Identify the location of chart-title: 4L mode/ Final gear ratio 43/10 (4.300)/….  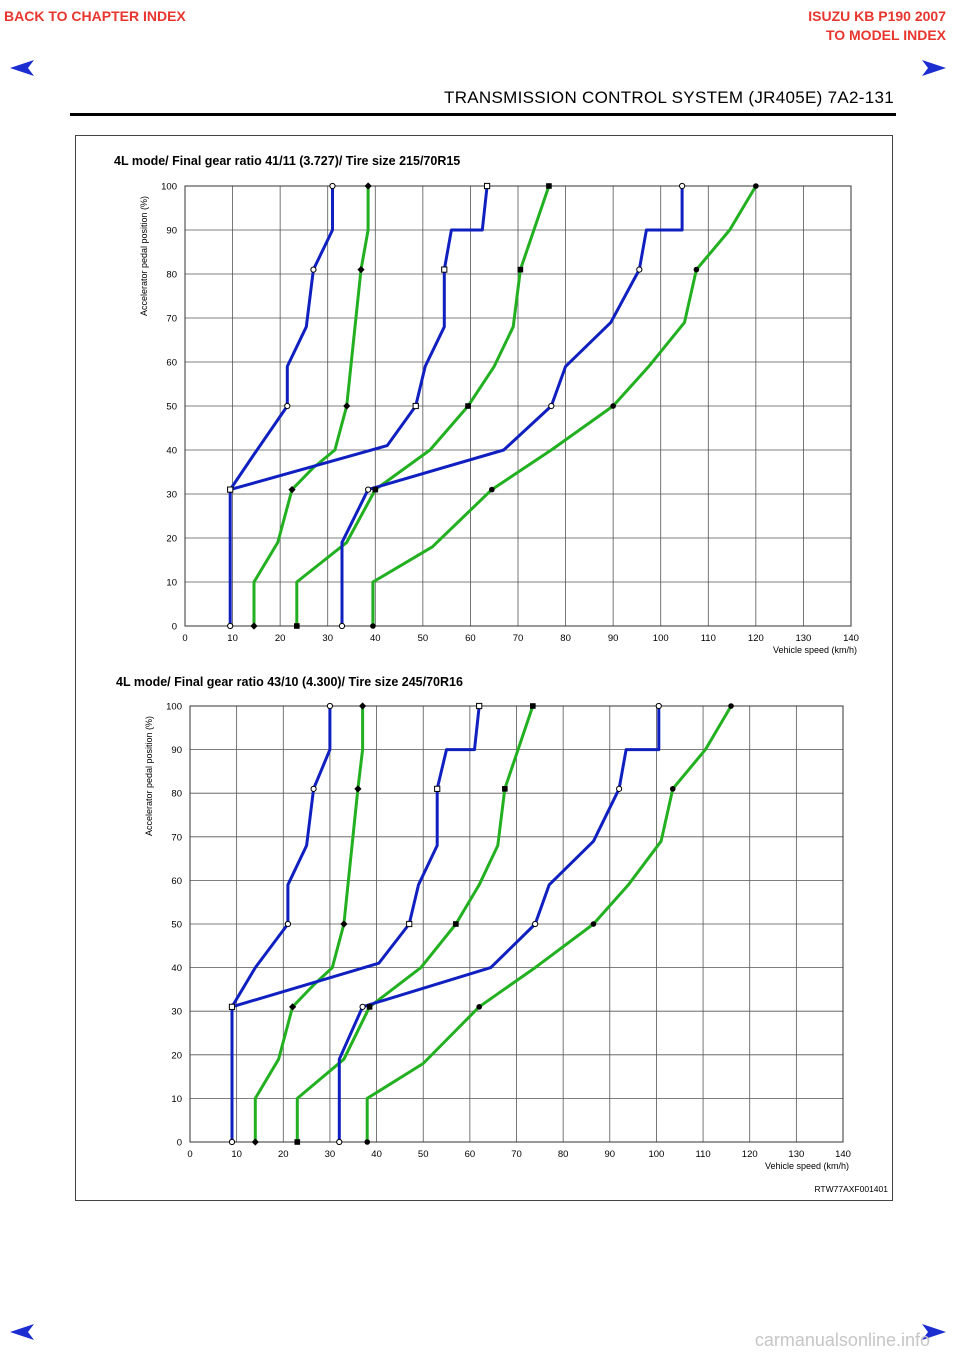
(289, 682).